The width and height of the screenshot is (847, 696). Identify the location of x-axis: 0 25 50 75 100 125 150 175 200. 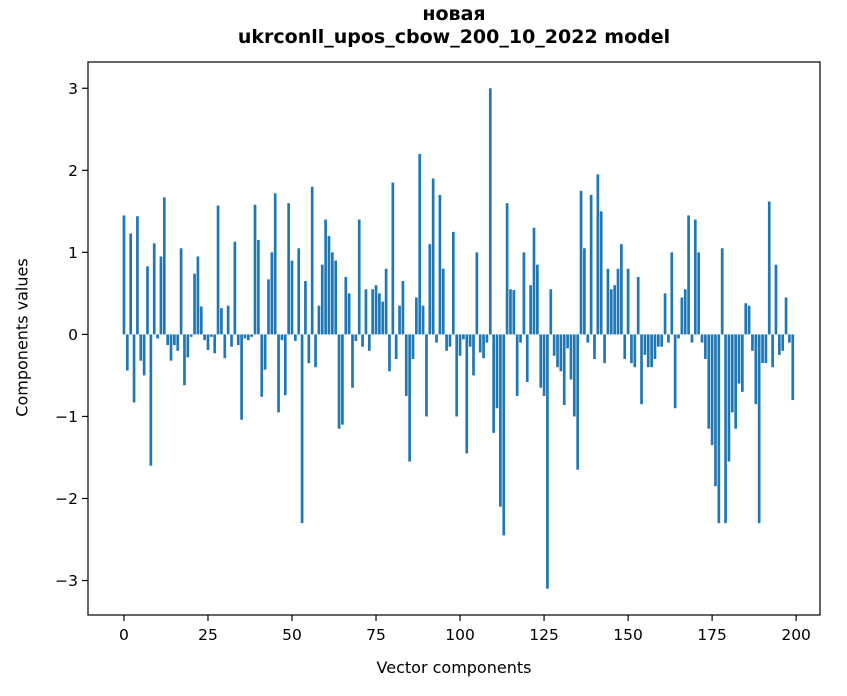
(465, 629).